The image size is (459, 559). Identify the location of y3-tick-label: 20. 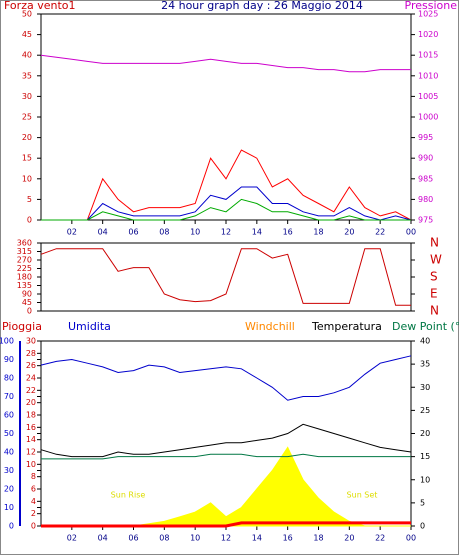
(31, 402).